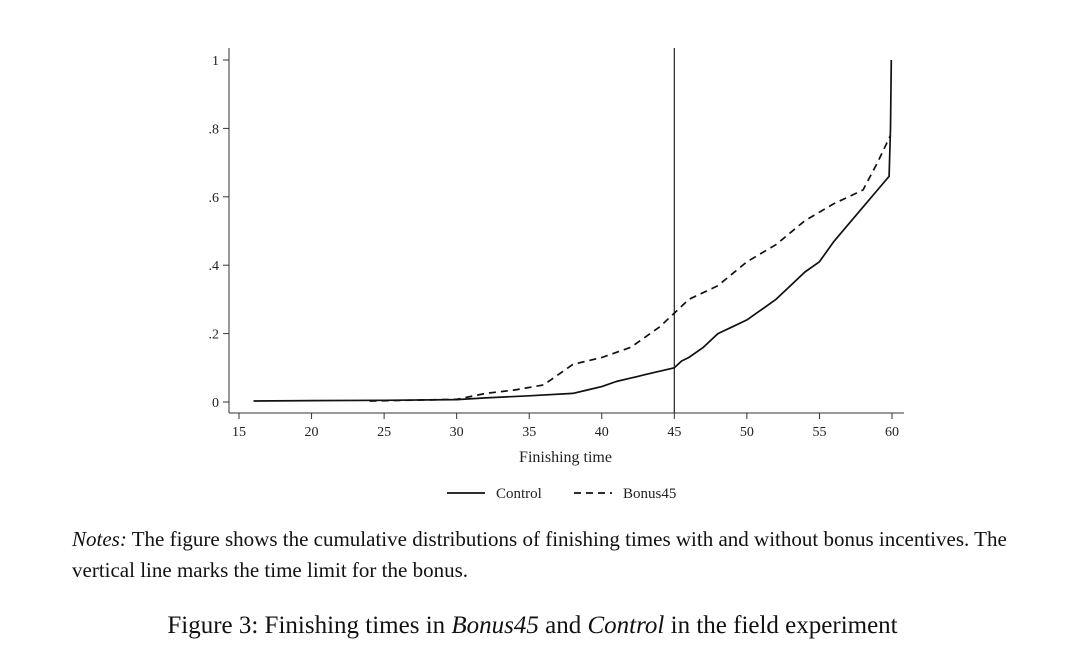  Describe the element at coordinates (529, 432) in the screenshot. I see `x-tick-label: 35` at that location.